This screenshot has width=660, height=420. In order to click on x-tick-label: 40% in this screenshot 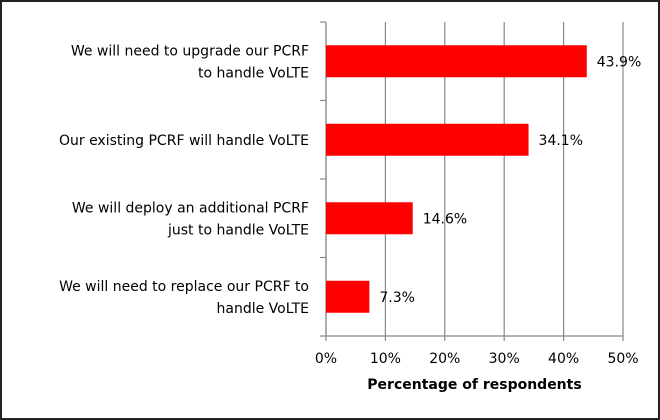, I will do `click(563, 359)`.